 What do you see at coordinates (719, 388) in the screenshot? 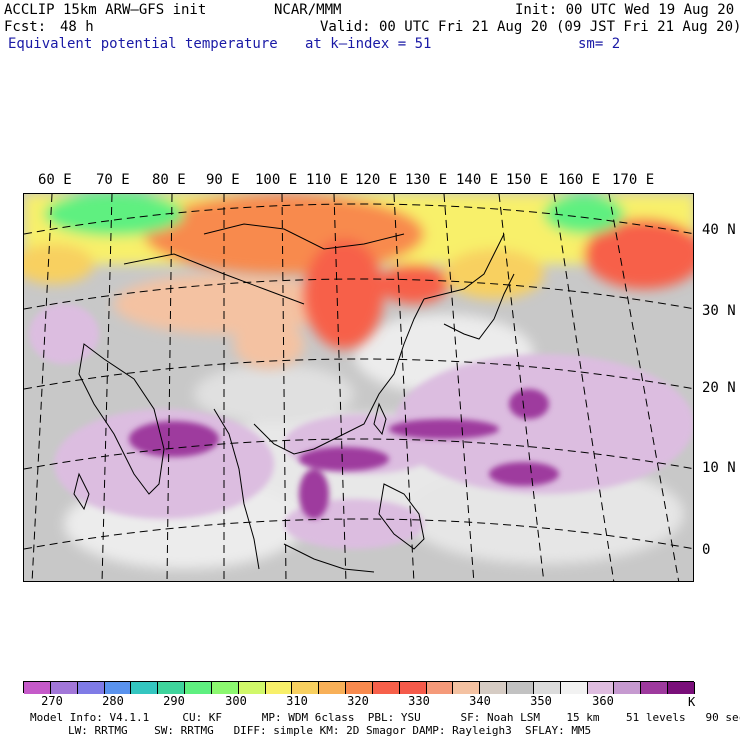
I see `lat-label: 20 N` at bounding box center [719, 388].